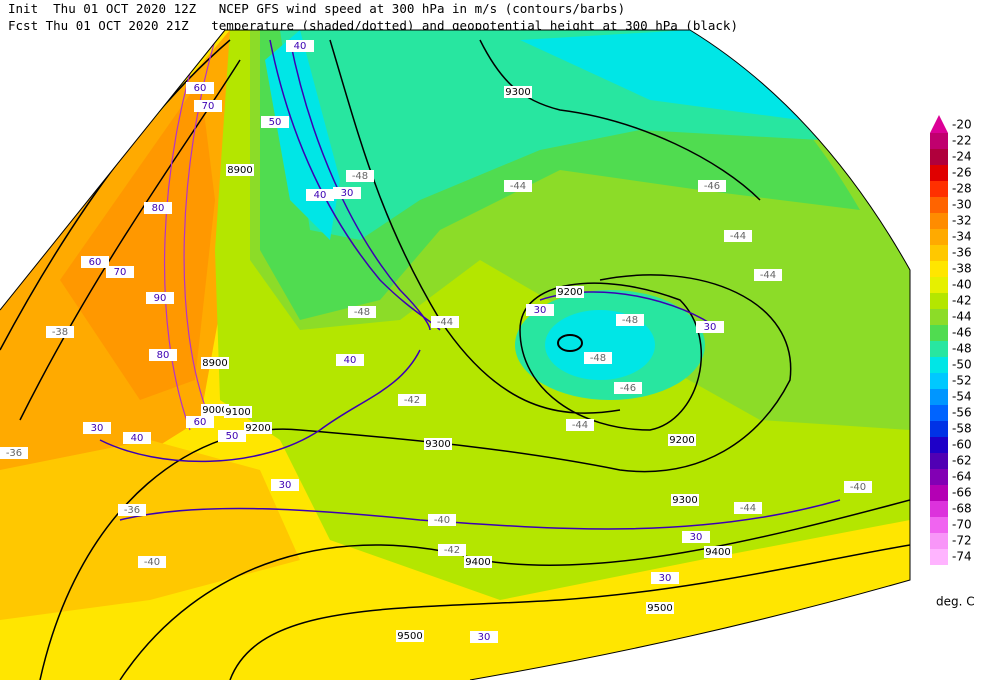 The height and width of the screenshot is (680, 1000). I want to click on colorbar-label: -74, so click(962, 557).